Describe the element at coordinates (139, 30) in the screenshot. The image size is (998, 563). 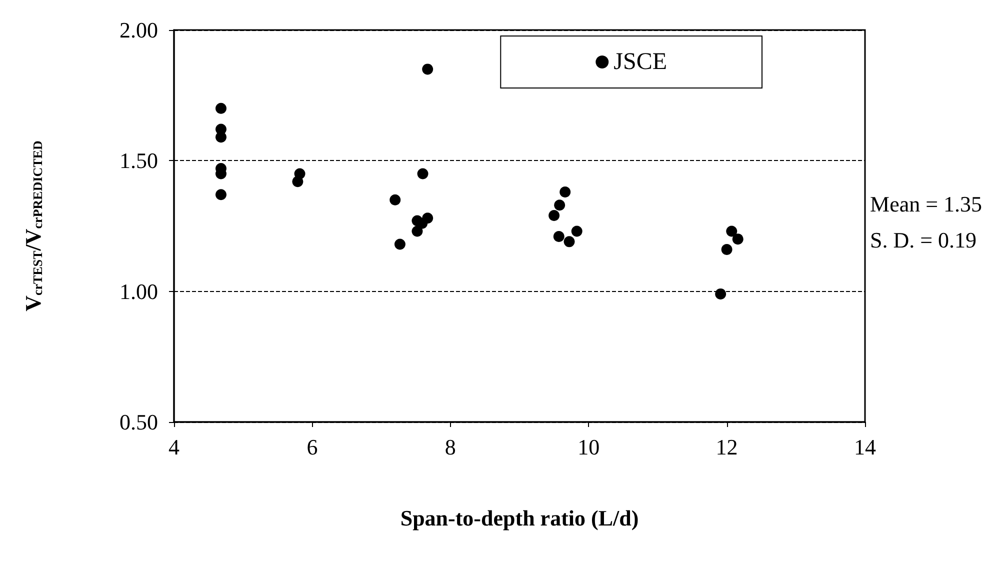
I see `y-tick-label: 2.00` at that location.